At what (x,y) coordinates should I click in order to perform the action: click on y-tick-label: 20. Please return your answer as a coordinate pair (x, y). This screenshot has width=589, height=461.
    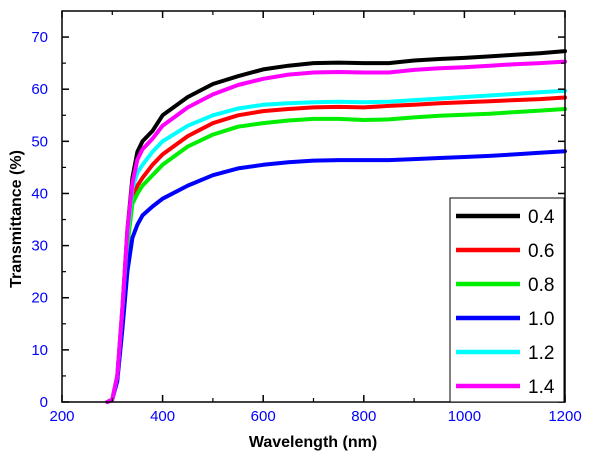
    Looking at the image, I should click on (39, 298).